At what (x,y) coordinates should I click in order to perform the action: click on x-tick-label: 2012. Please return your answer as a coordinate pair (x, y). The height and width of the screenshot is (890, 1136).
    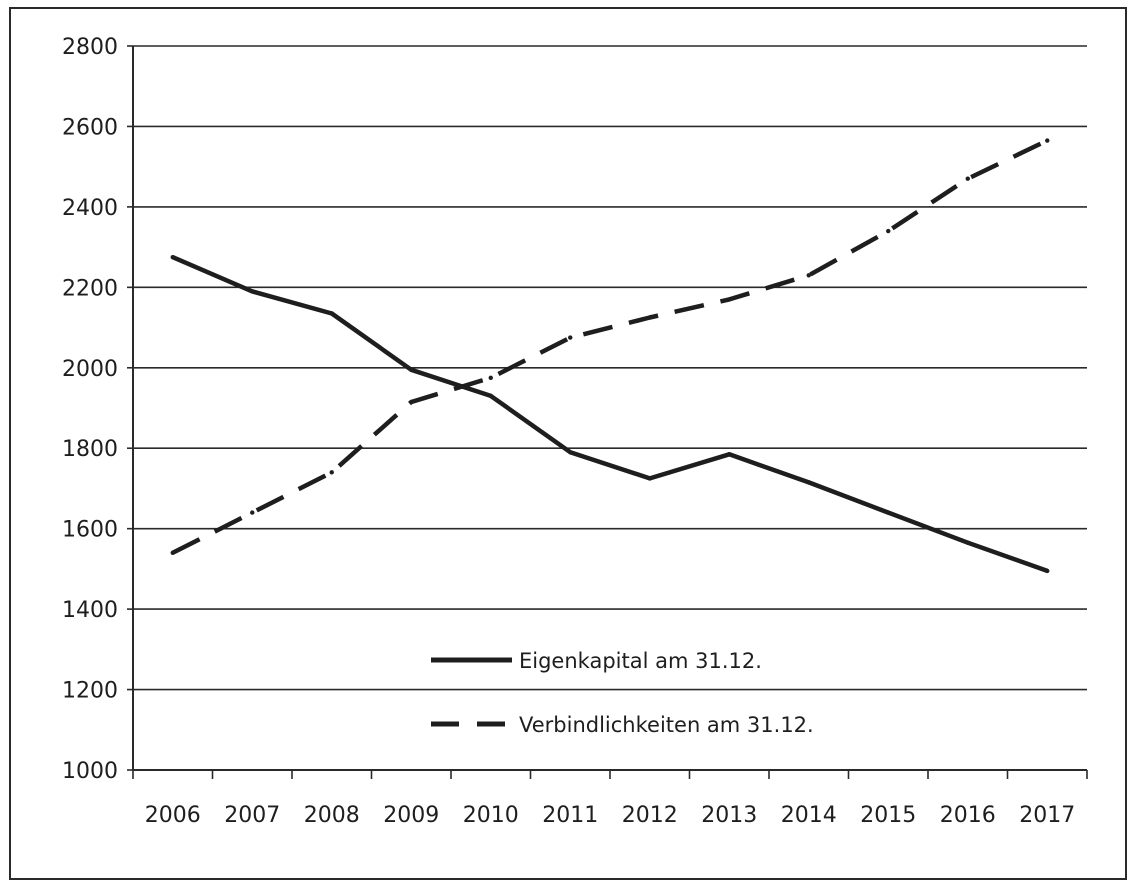
    Looking at the image, I should click on (650, 815).